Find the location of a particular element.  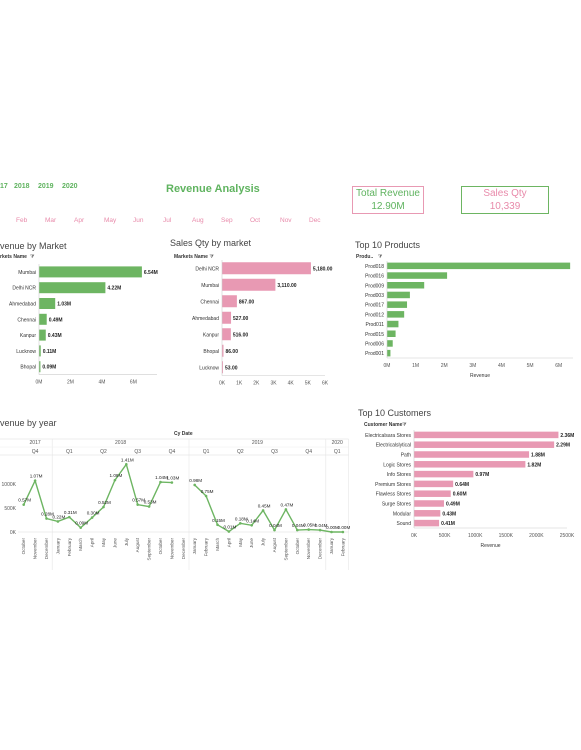

month-filter-jul: Jul is located at coordinates (167, 220).